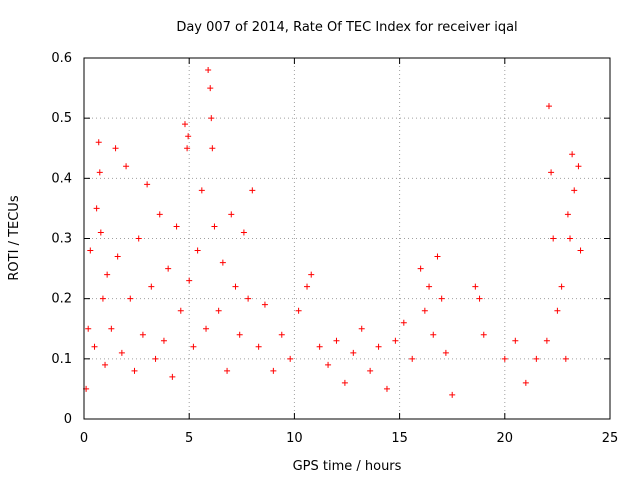 The image size is (640, 480). I want to click on x-axis-label: GPS time / hours, so click(347, 466).